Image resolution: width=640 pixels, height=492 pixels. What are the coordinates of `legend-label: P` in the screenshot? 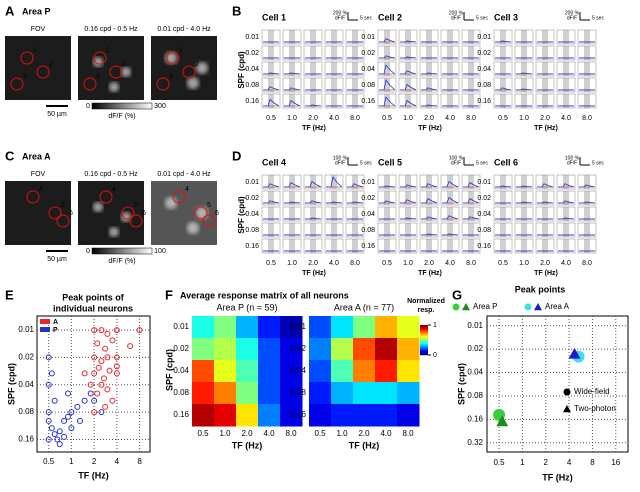 It's located at (55, 330).